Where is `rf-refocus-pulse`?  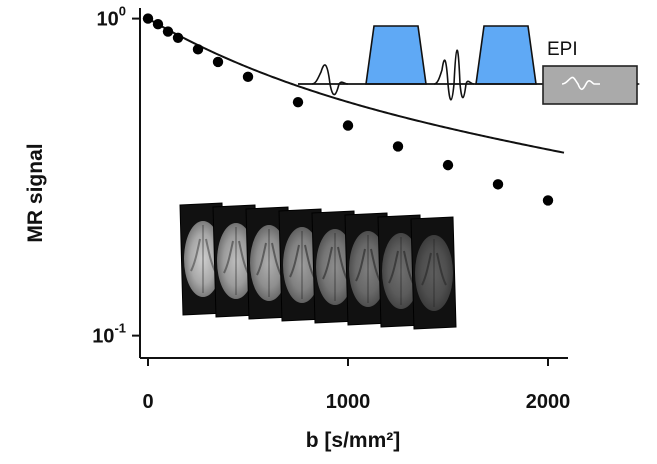
rf-refocus-pulse is located at coordinates (454, 75).